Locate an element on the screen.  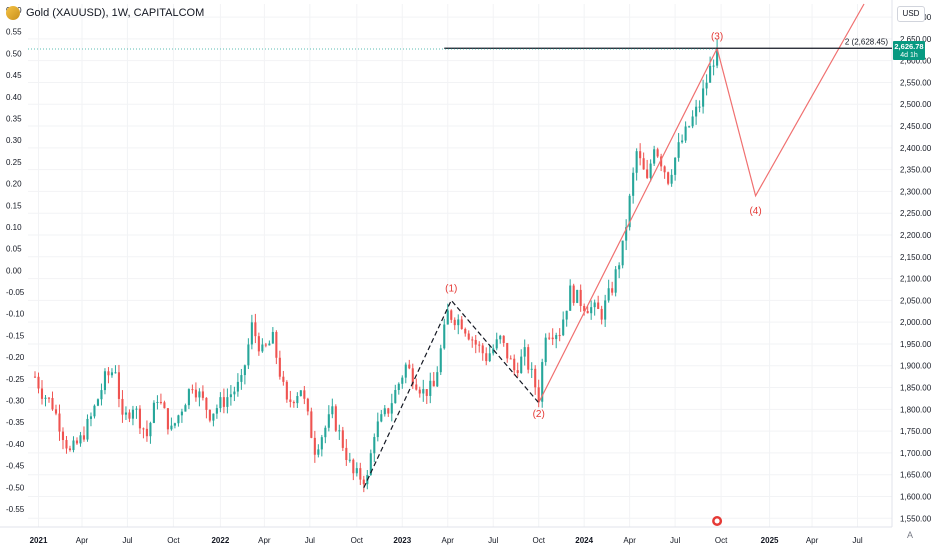
price-tick-label: 2,050.00 is located at coordinates (916, 300).